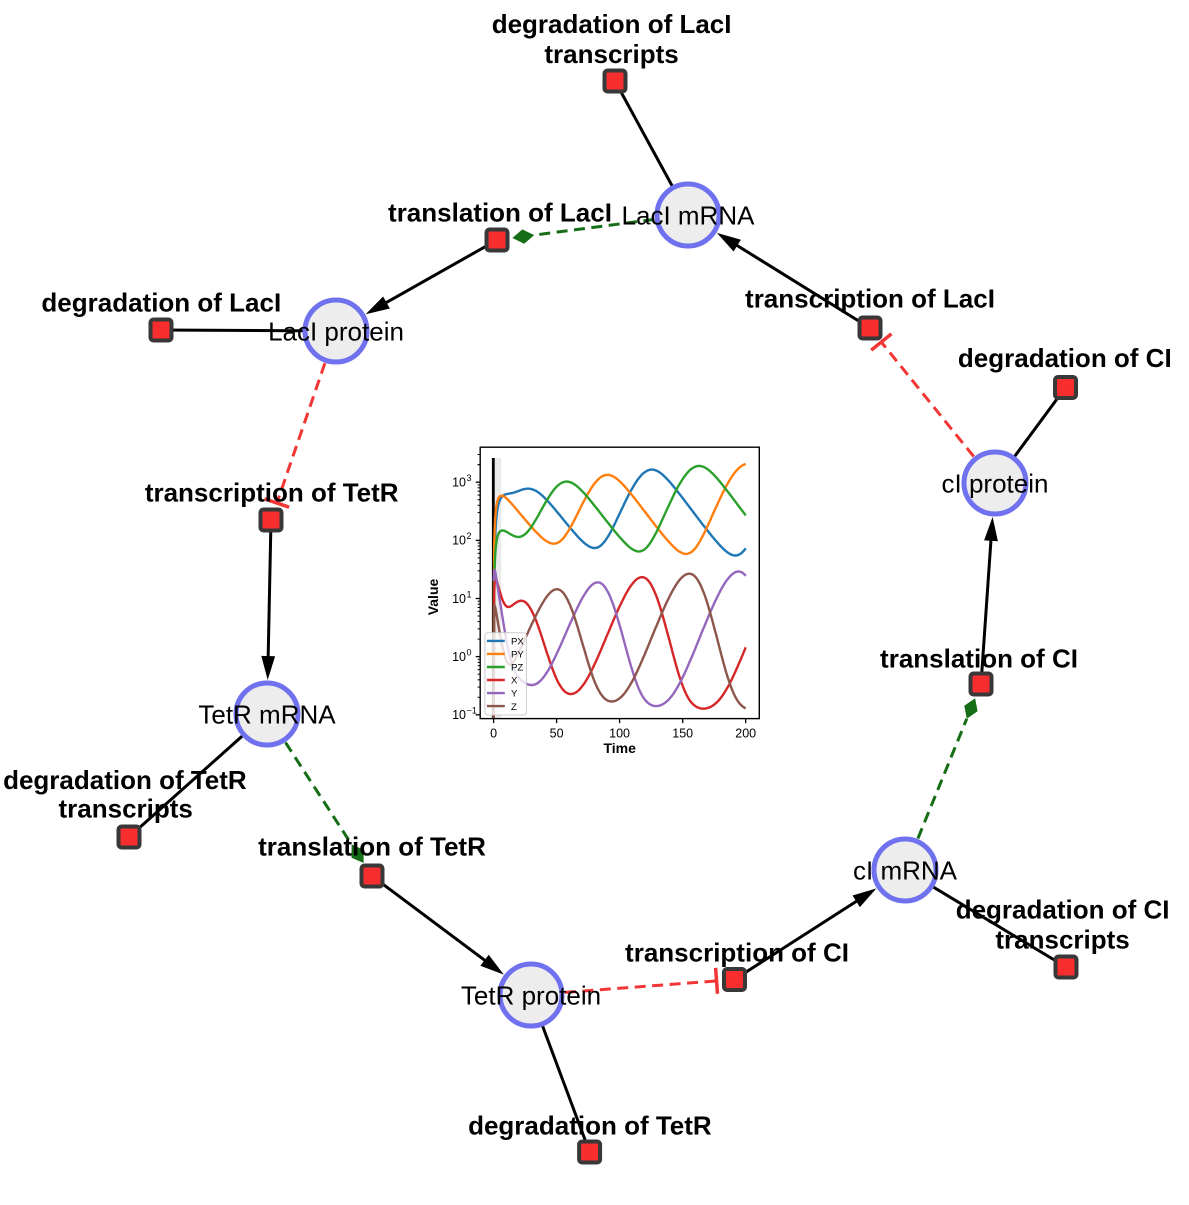 The height and width of the screenshot is (1205, 1189). I want to click on svg-text: Value, so click(433, 597).